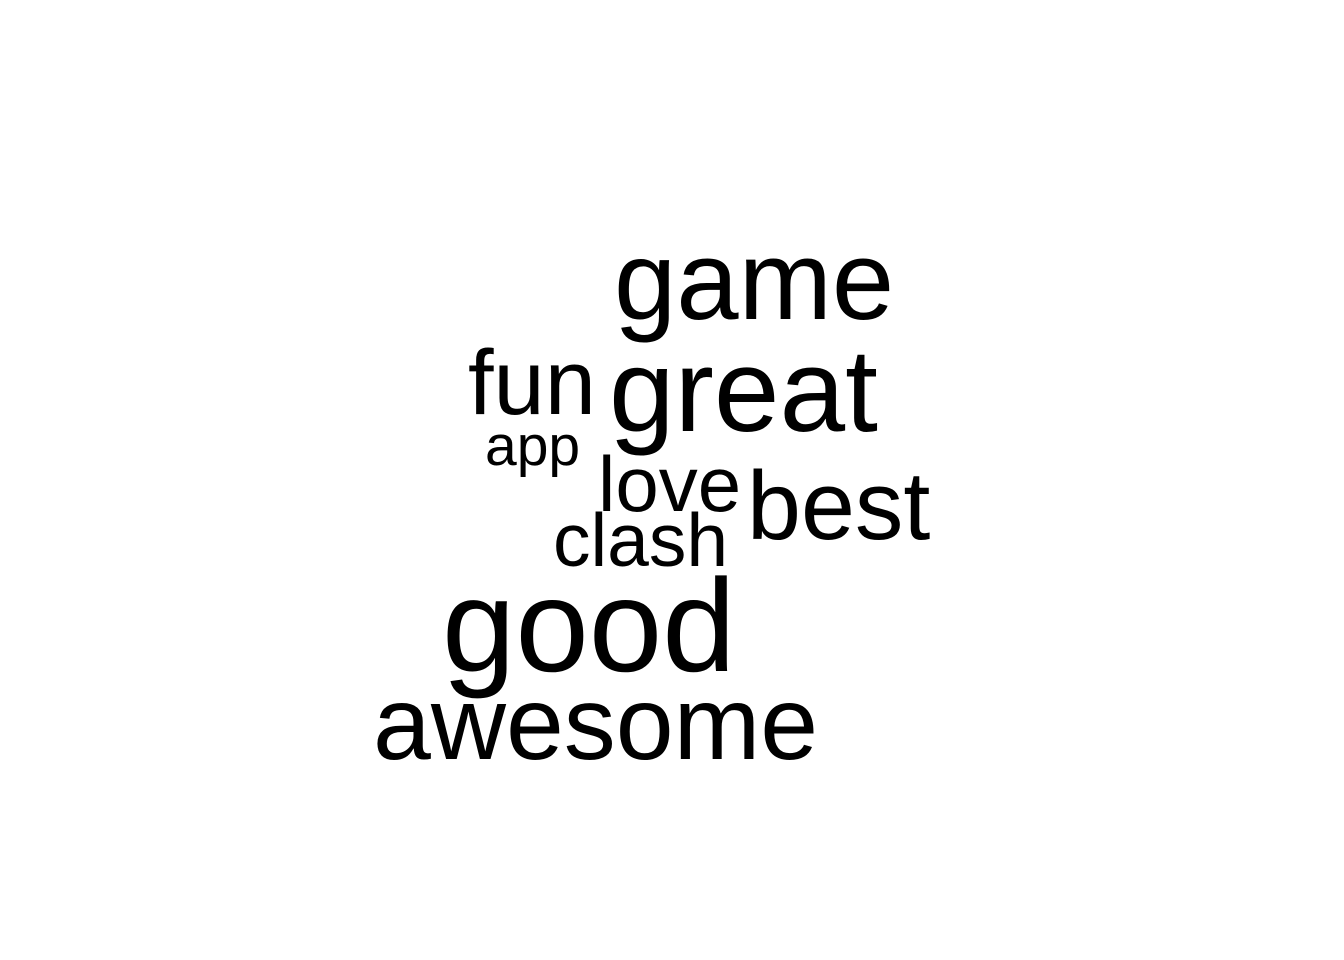  Describe the element at coordinates (670, 484) in the screenshot. I see `word-love: love` at that location.